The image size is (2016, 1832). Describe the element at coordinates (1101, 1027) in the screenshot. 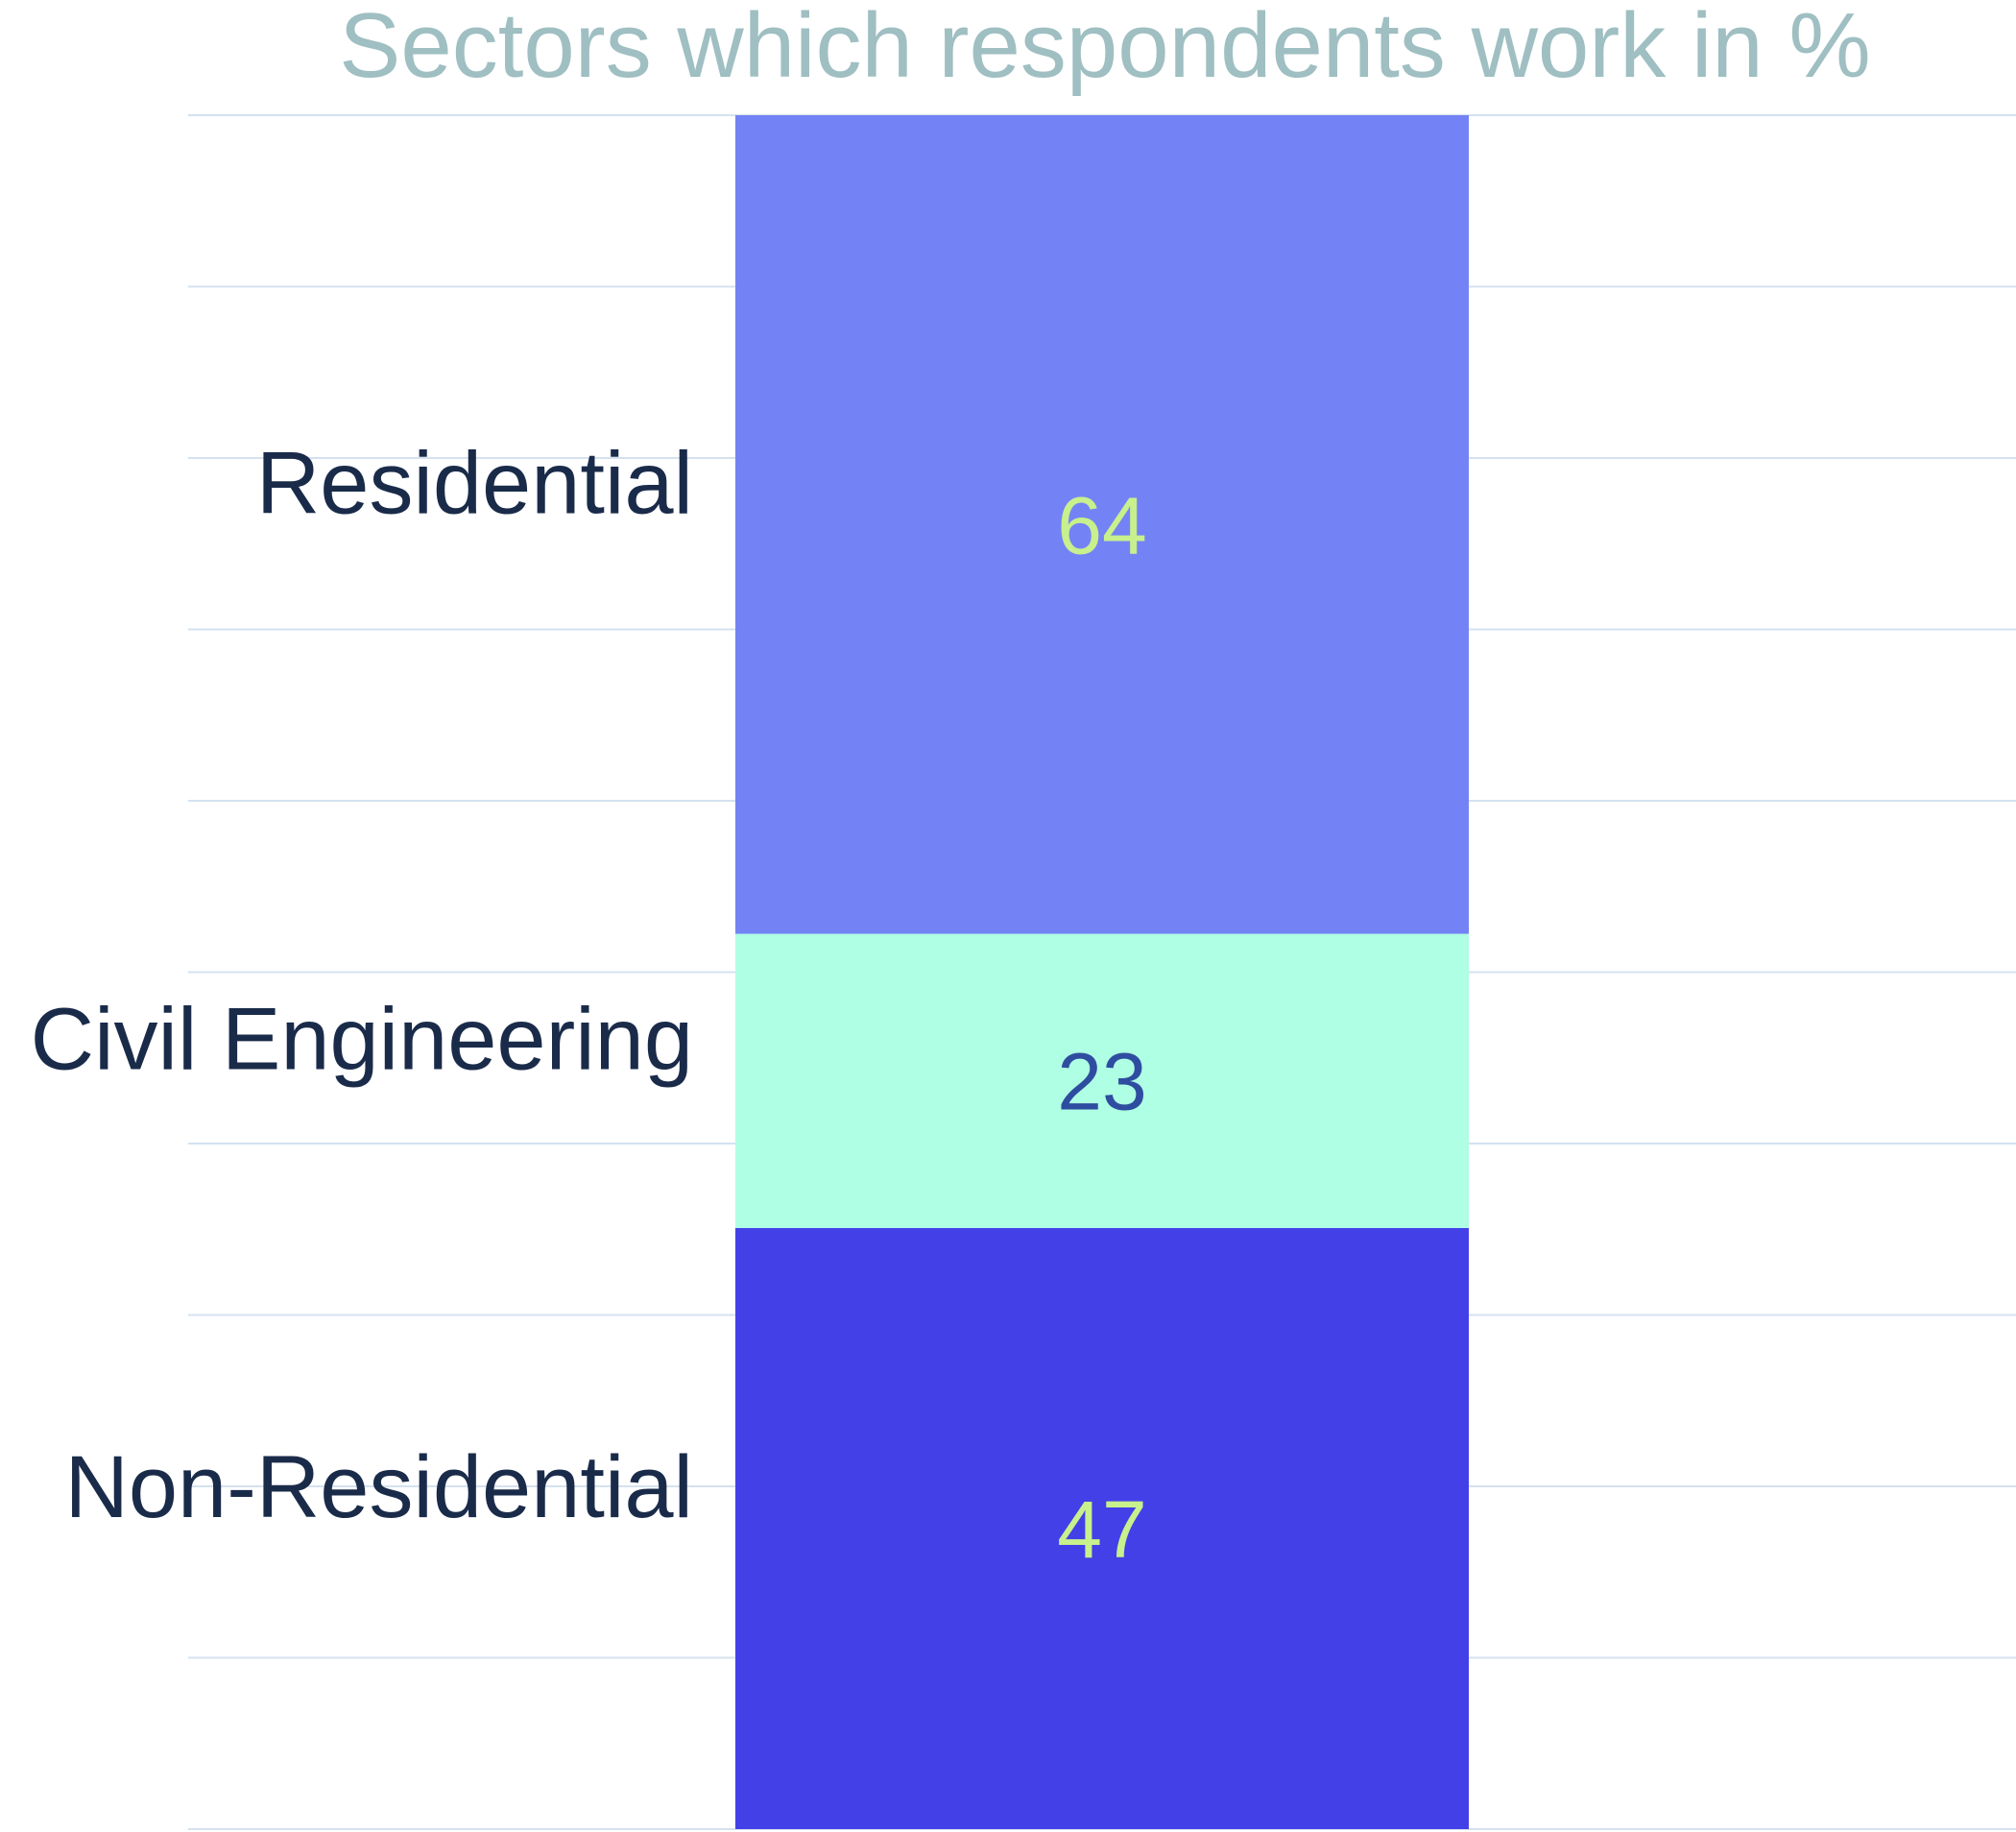

I see `value-labels: 47 23 64` at that location.